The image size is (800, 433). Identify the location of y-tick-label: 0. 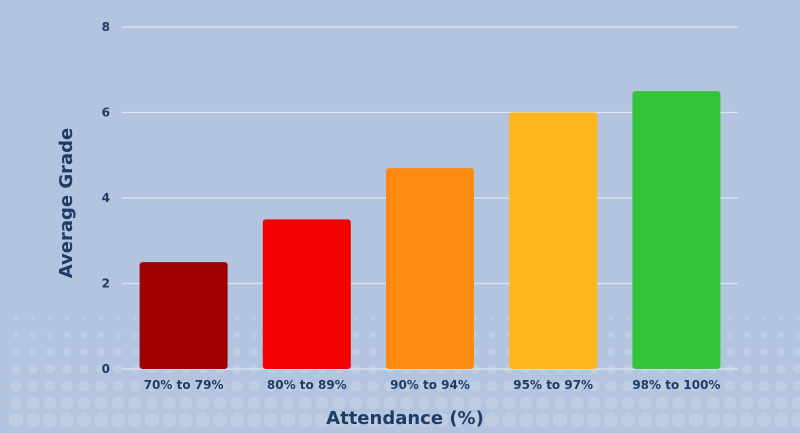
(106, 369).